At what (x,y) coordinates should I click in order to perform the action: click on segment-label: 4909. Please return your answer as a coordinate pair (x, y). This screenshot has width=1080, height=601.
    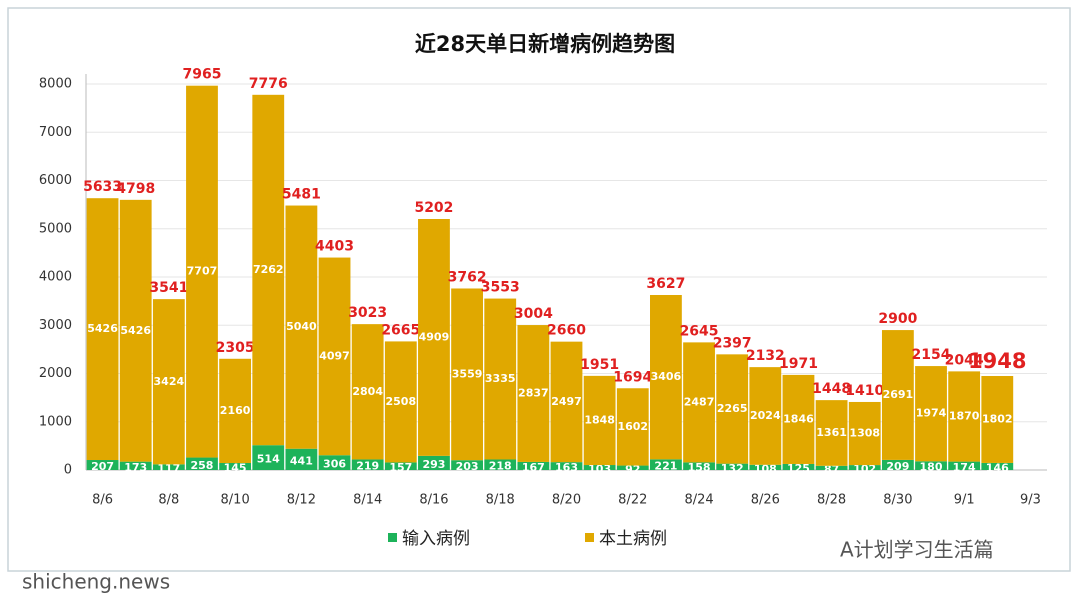
    Looking at the image, I should click on (434, 336).